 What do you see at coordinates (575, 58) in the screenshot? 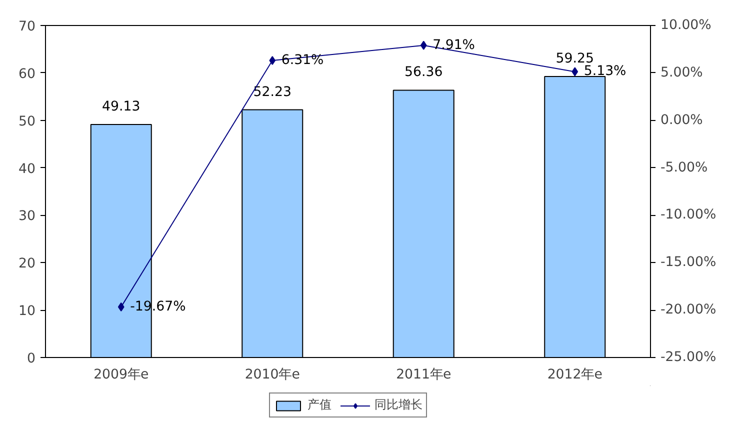
I see `data-label: 59.25` at bounding box center [575, 58].